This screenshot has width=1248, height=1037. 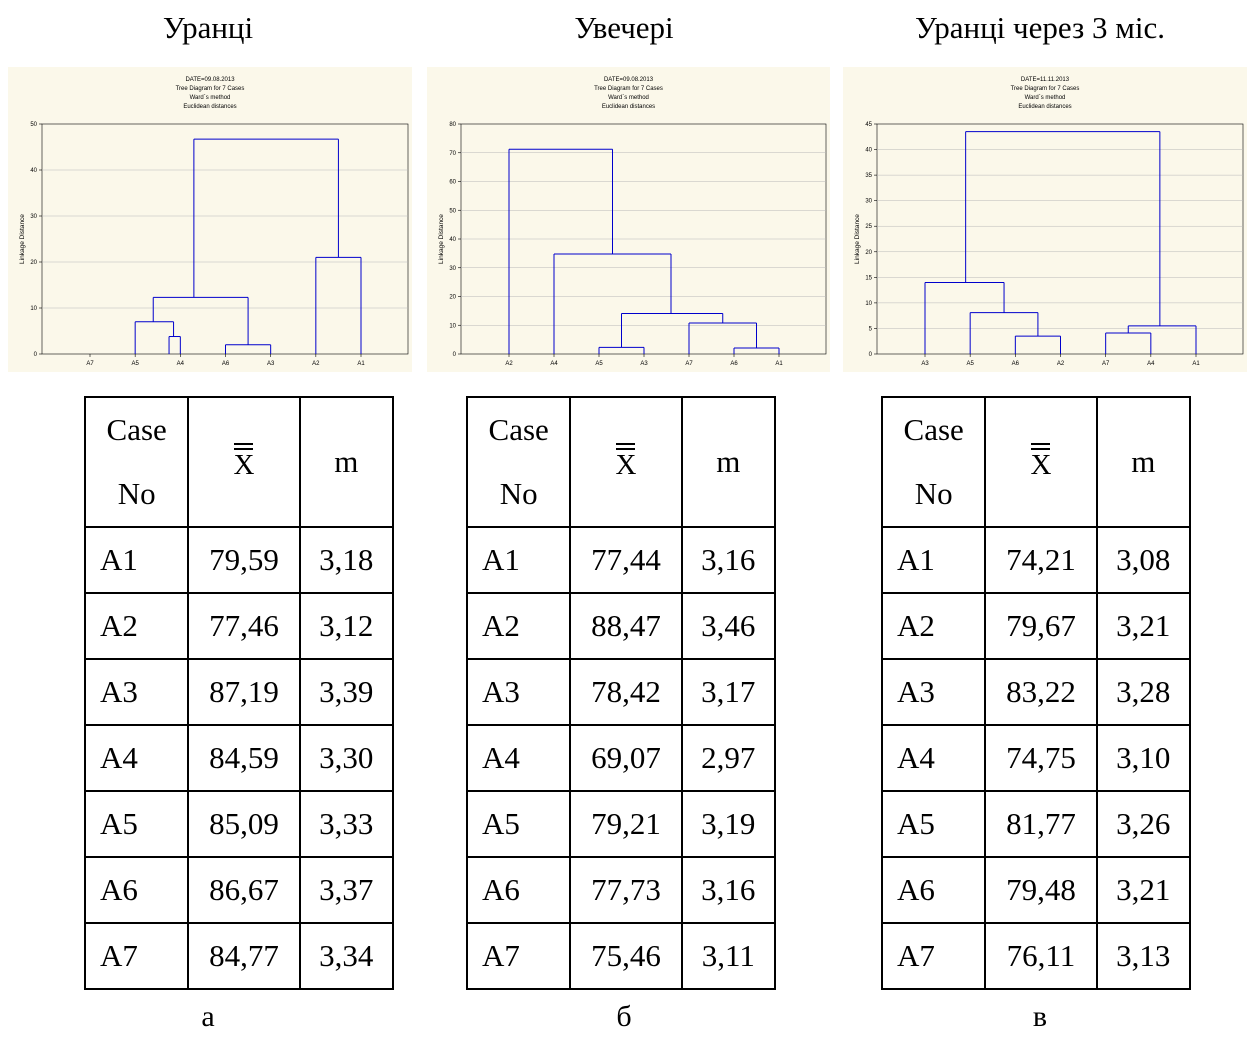 What do you see at coordinates (933, 956) in the screenshot?
I see `case-cell: A7` at bounding box center [933, 956].